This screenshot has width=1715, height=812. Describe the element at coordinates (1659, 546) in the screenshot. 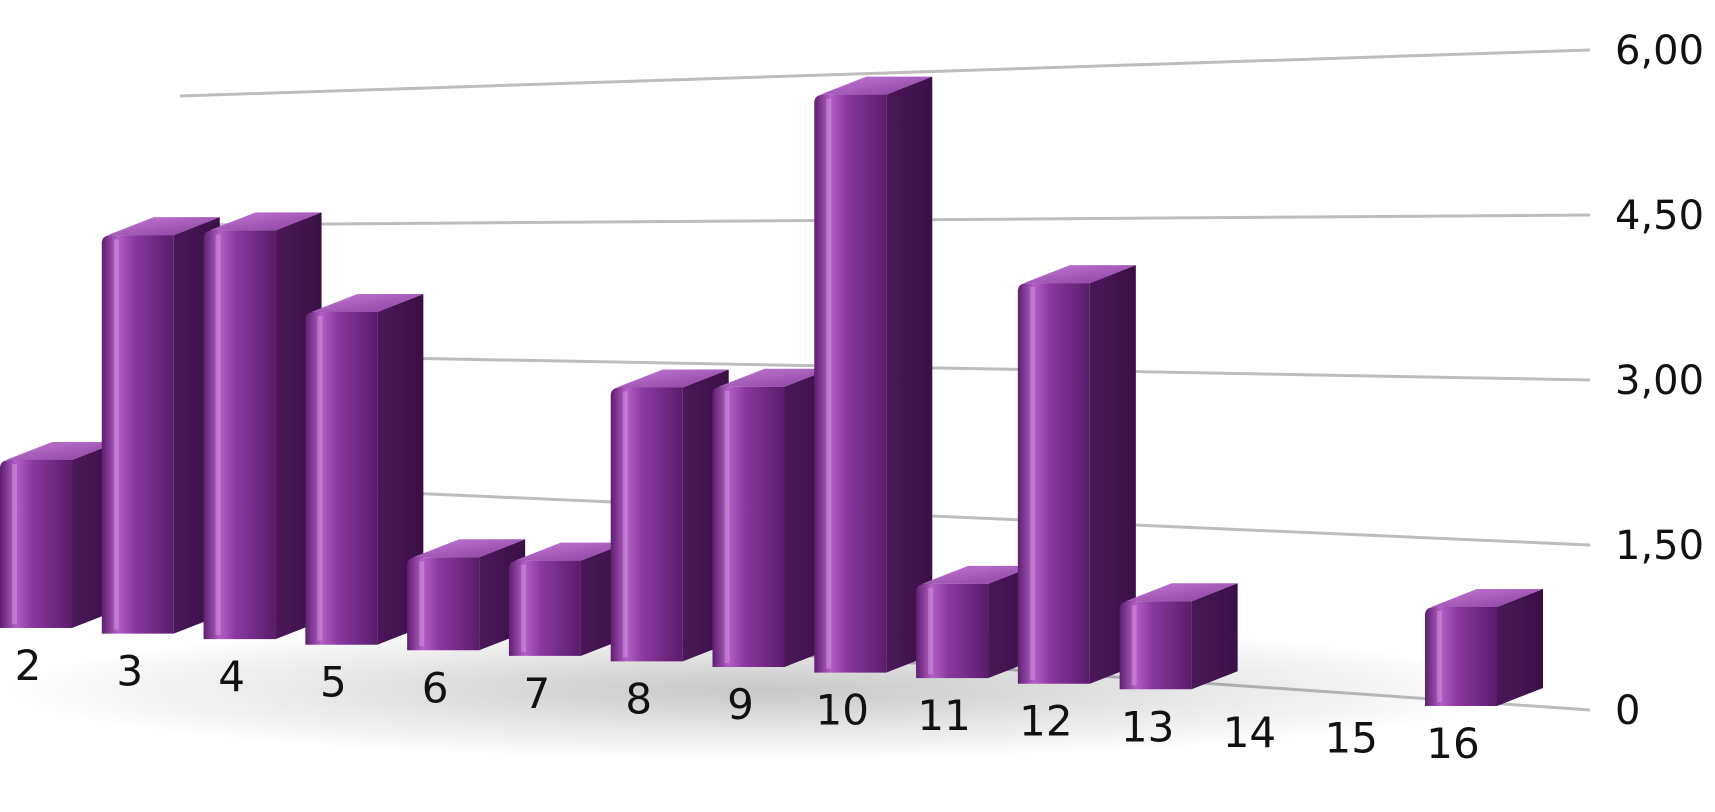

I see `y-tick-label: 1,50` at that location.